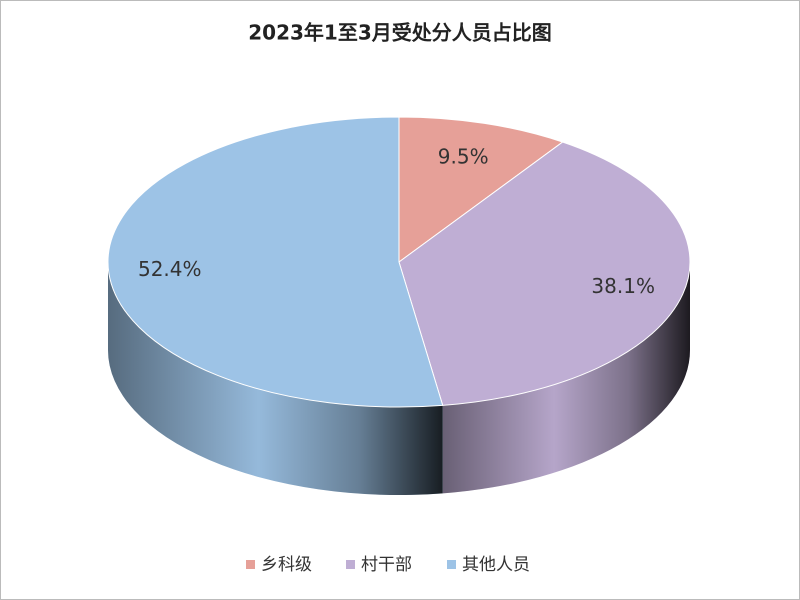 This screenshot has width=800, height=600. I want to click on legend-label: 村干部, so click(386, 565).